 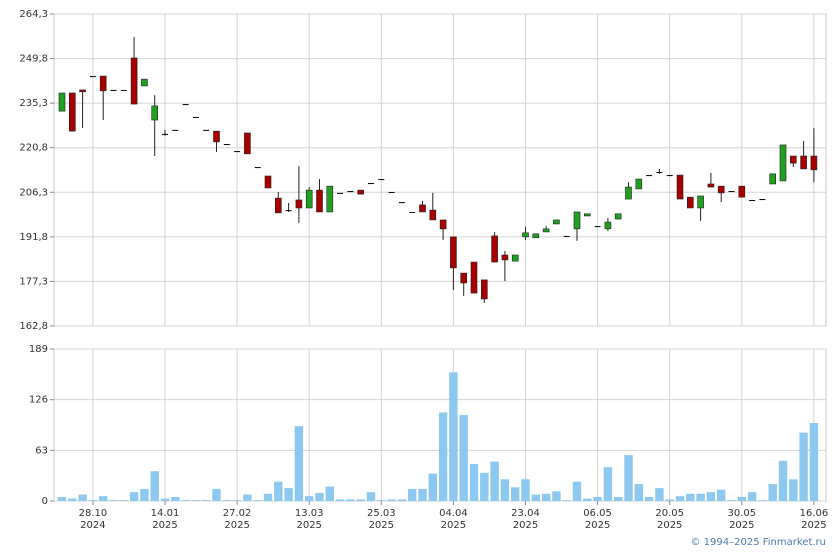 What do you see at coordinates (381, 513) in the screenshot?
I see `x-tick-label: 25.03` at bounding box center [381, 513].